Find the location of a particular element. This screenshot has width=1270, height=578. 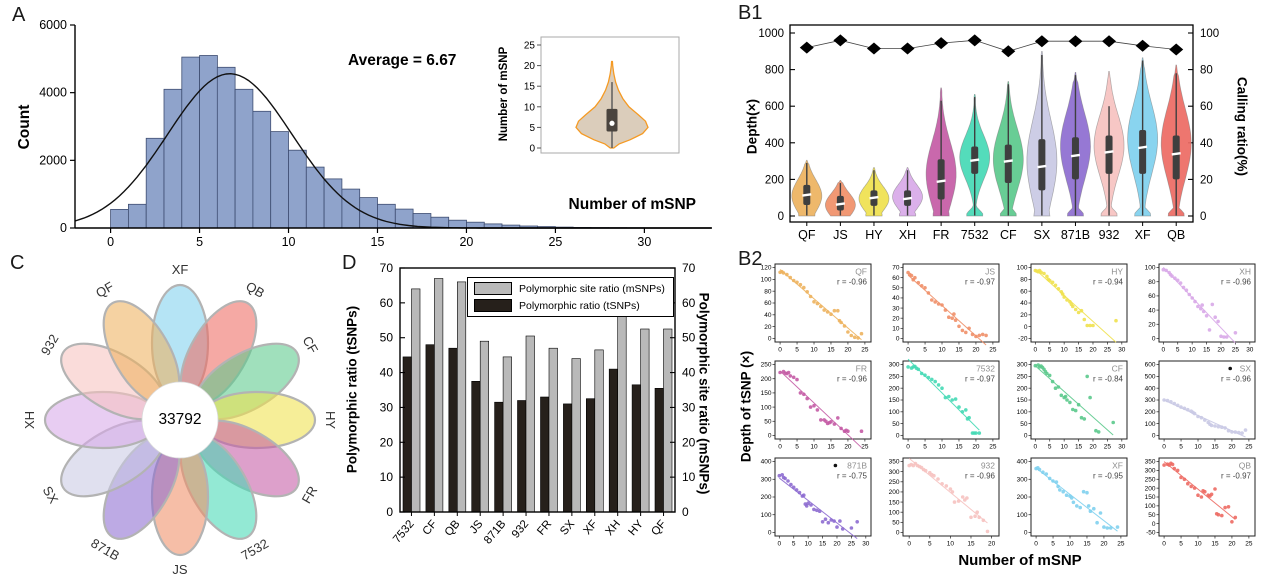

svg-text: 150 is located at coordinates (1022, 400).